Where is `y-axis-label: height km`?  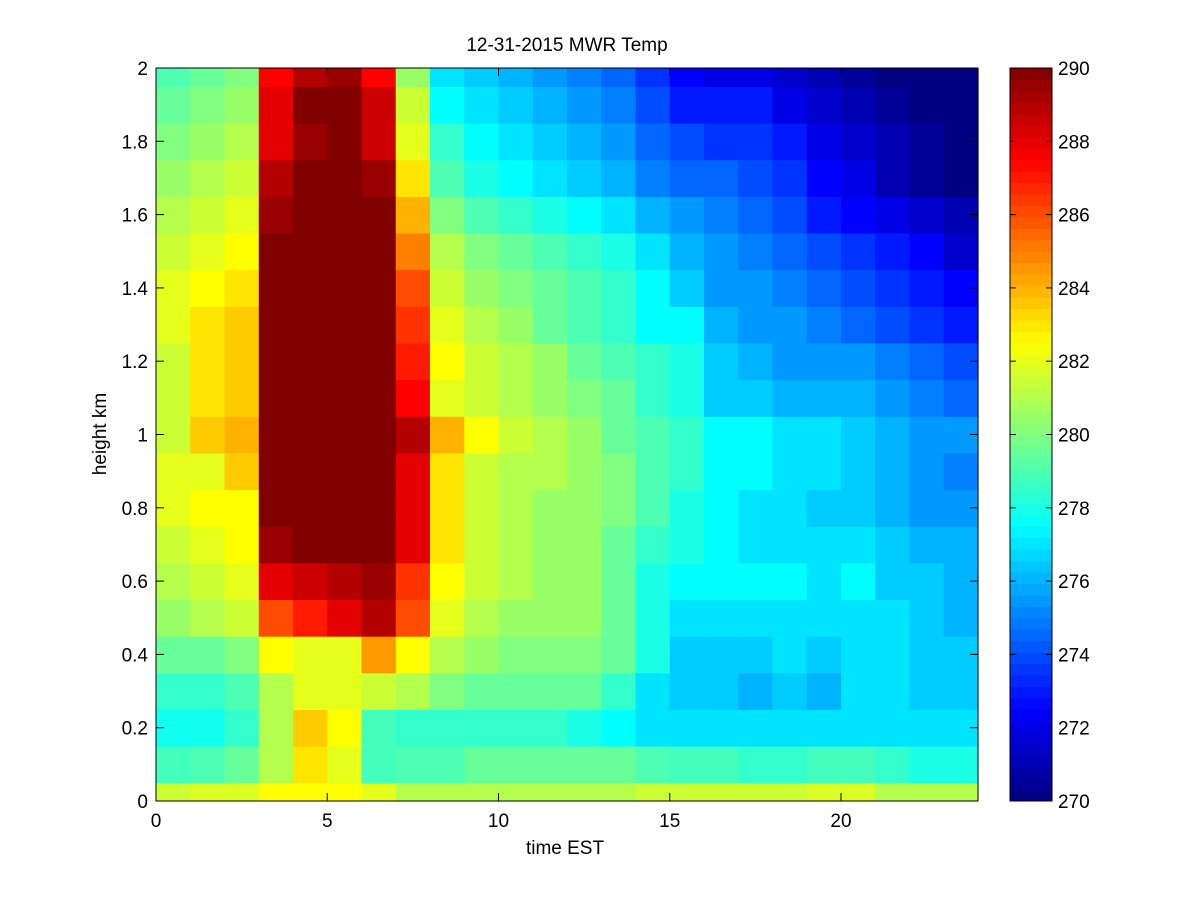
y-axis-label: height km is located at coordinates (100, 434).